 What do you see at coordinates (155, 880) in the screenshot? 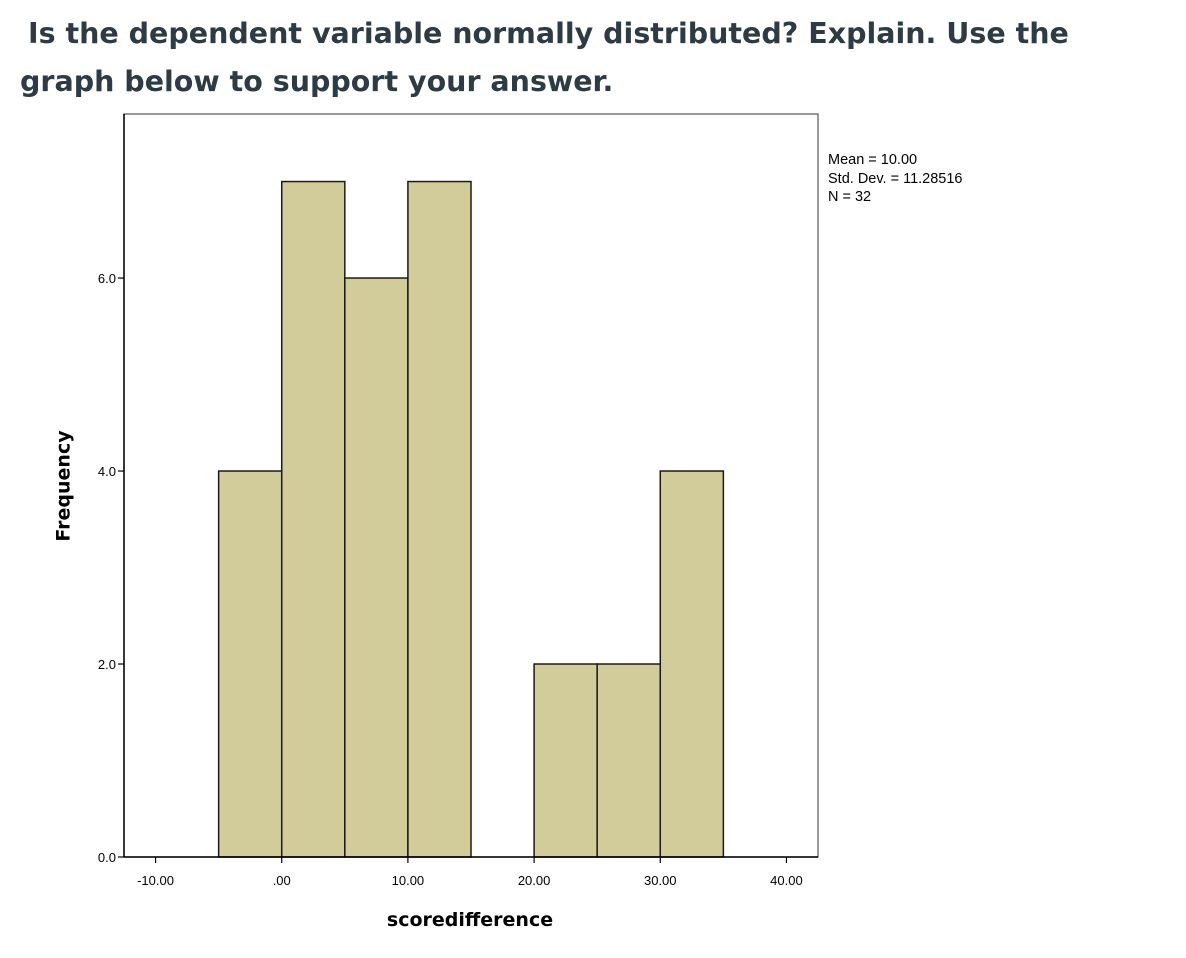
I see `x-tick-label: -10.00` at bounding box center [155, 880].